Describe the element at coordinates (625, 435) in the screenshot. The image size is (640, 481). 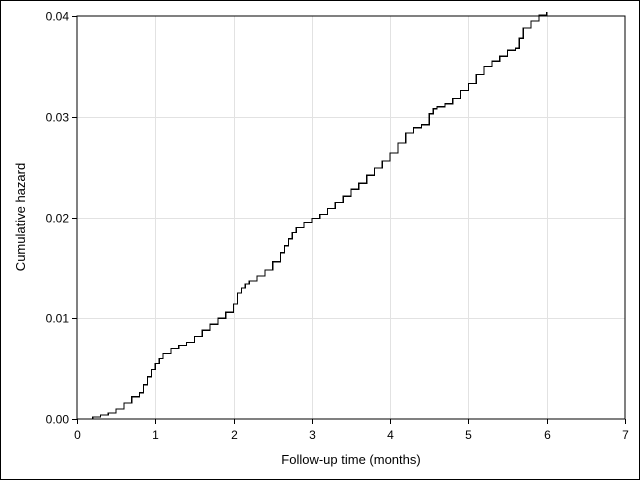
I see `x-tick-label: 7` at that location.